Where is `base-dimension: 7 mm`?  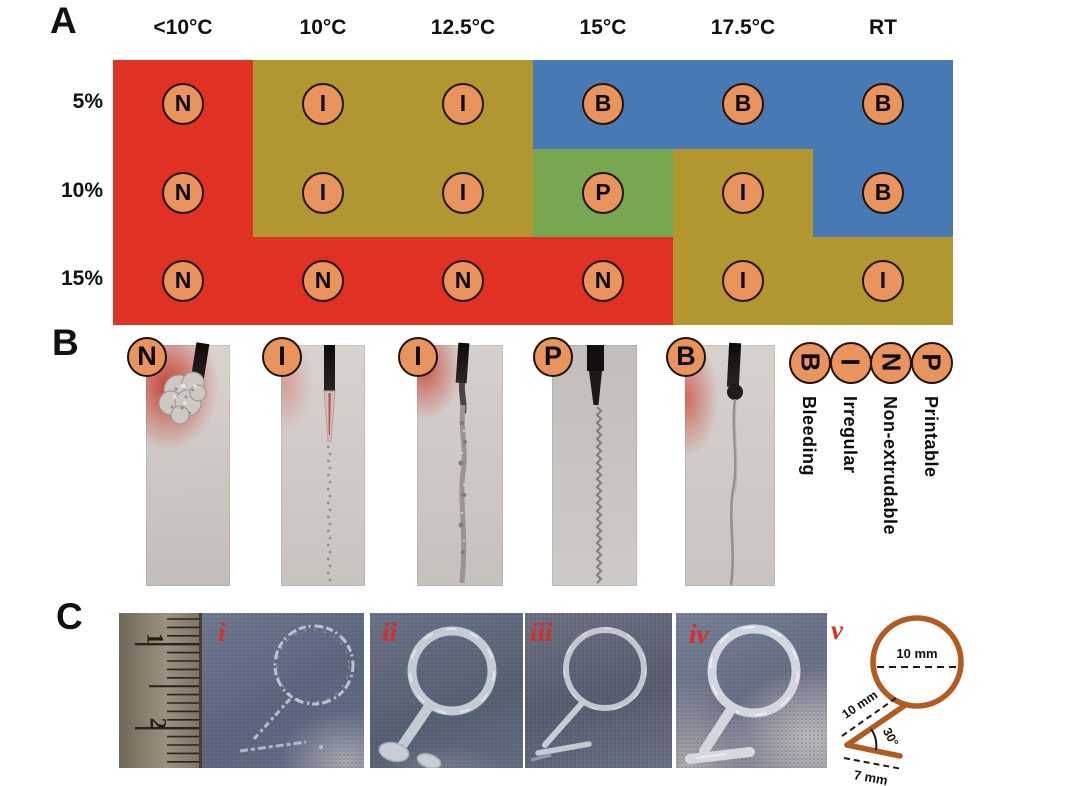
base-dimension: 7 mm is located at coordinates (871, 776).